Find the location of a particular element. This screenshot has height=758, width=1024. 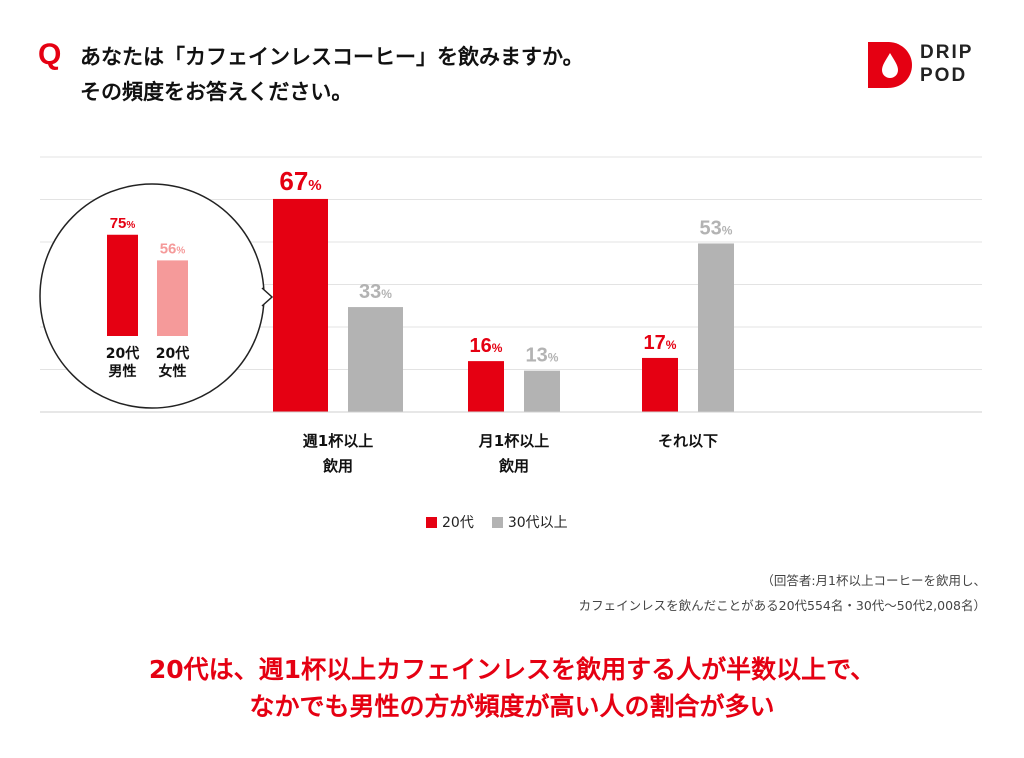

chart-legend: 20代 30代以上 is located at coordinates (506, 522).